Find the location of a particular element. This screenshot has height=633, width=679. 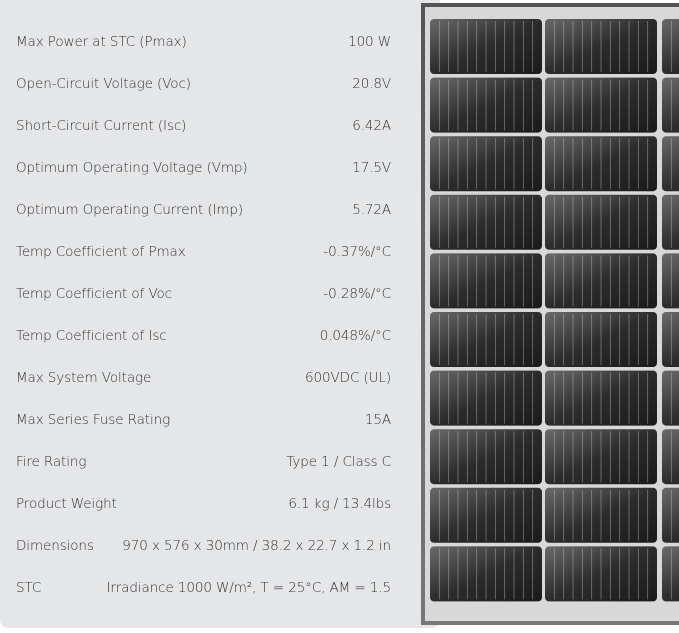

spec-row: Max System Voltage 600VDC (UL) is located at coordinates (203, 378).